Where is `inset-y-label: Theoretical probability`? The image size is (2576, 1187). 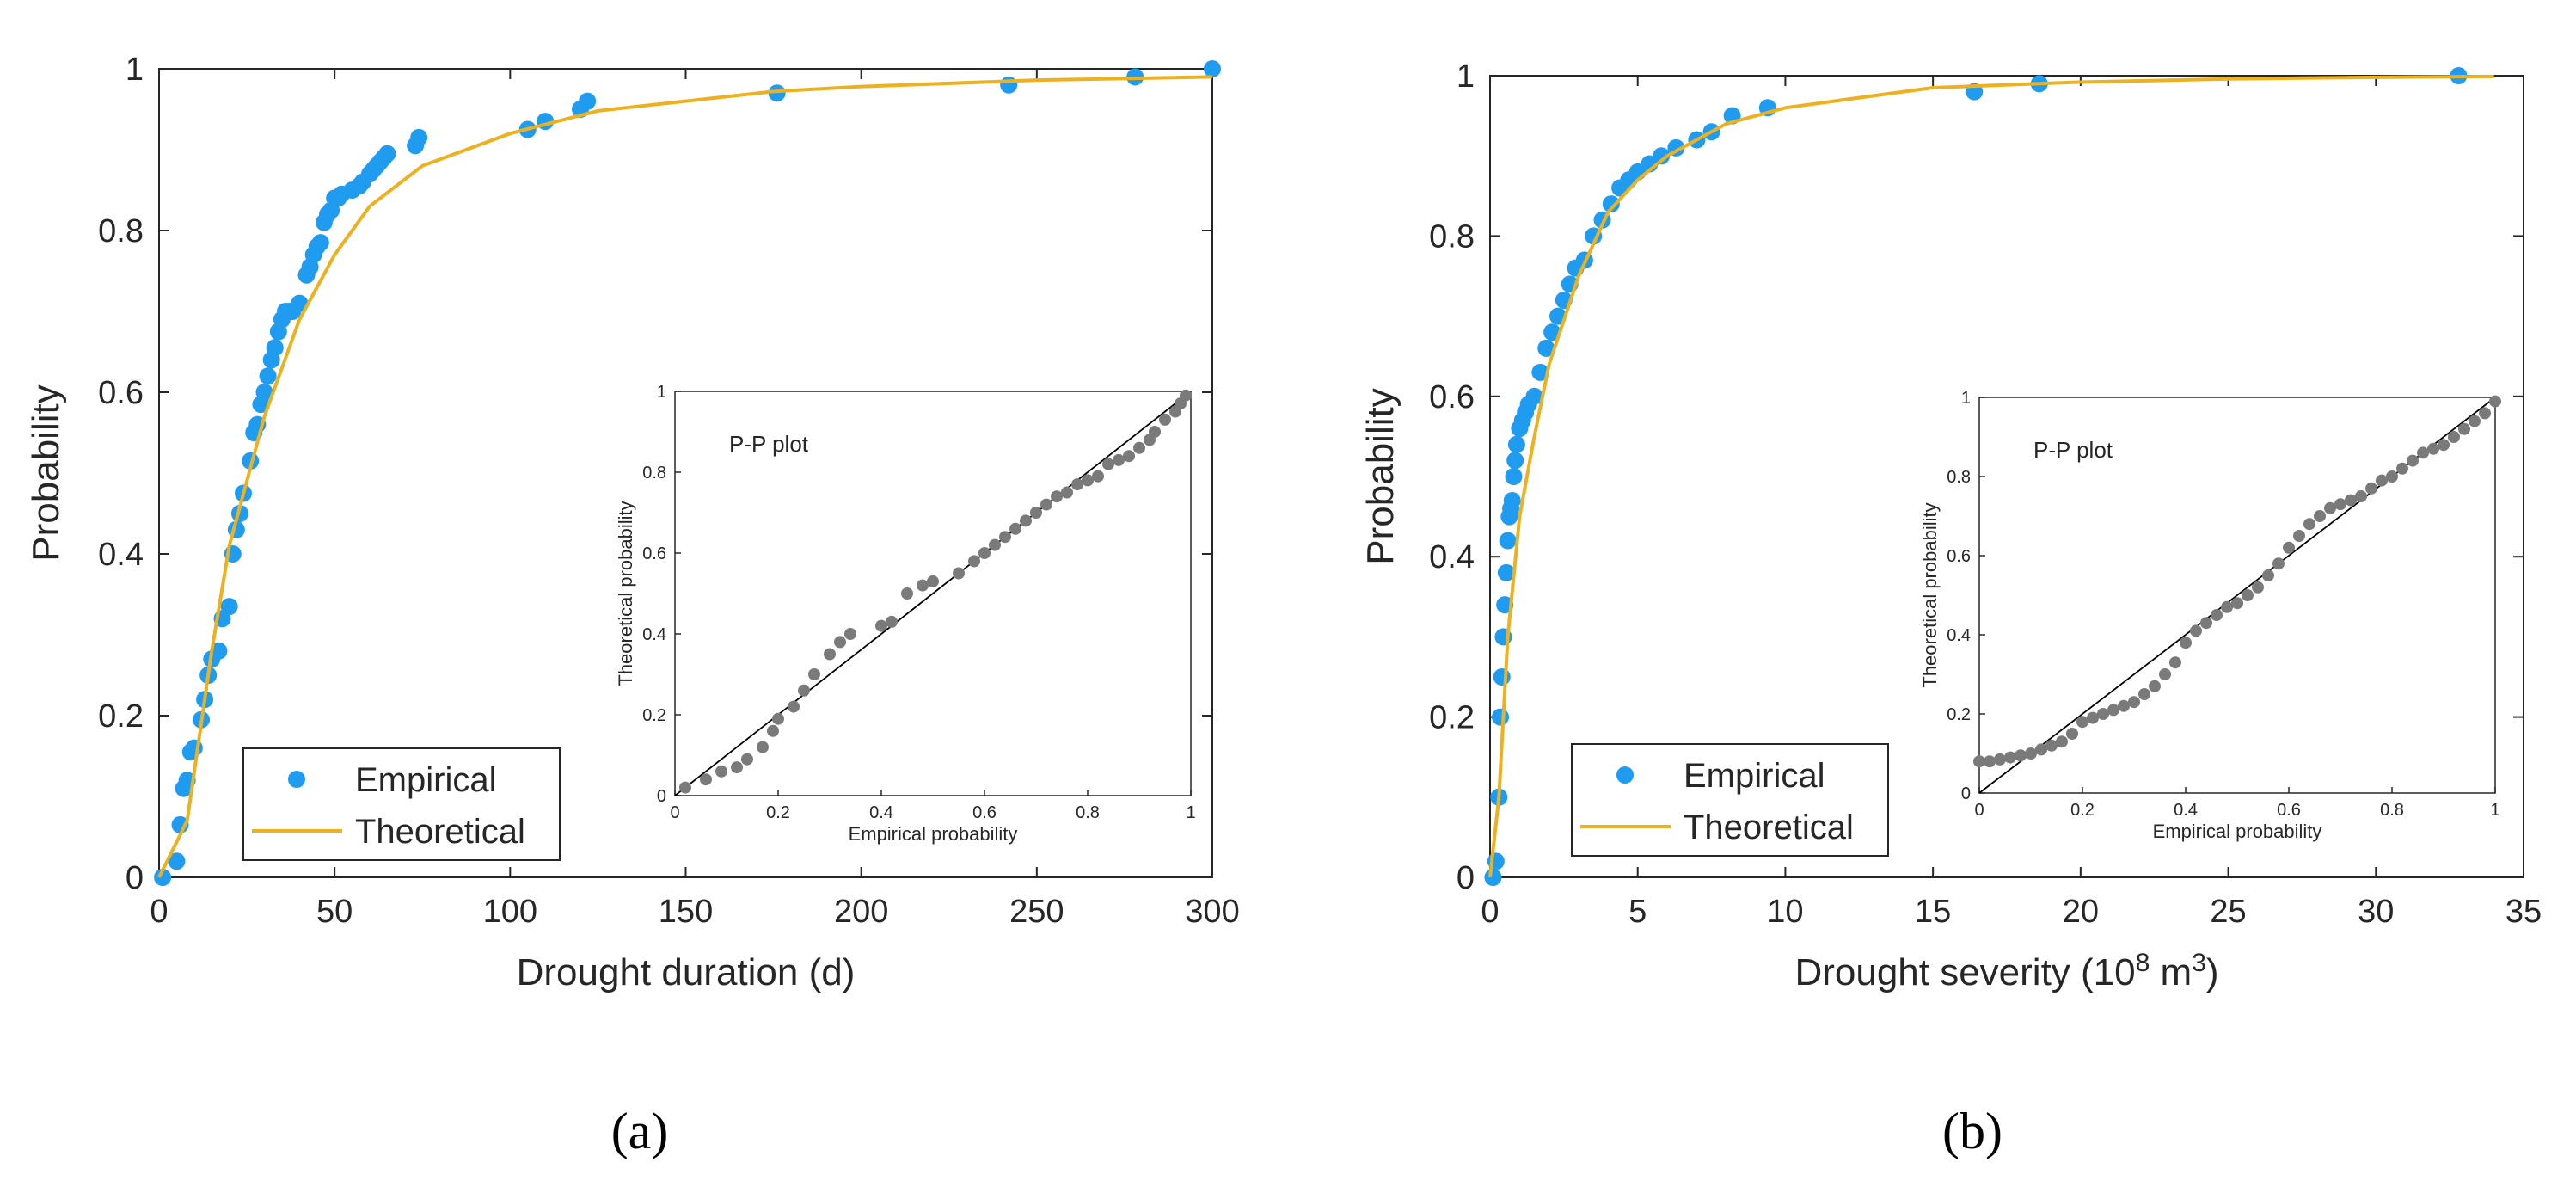 inset-y-label: Theoretical probability is located at coordinates (625, 593).